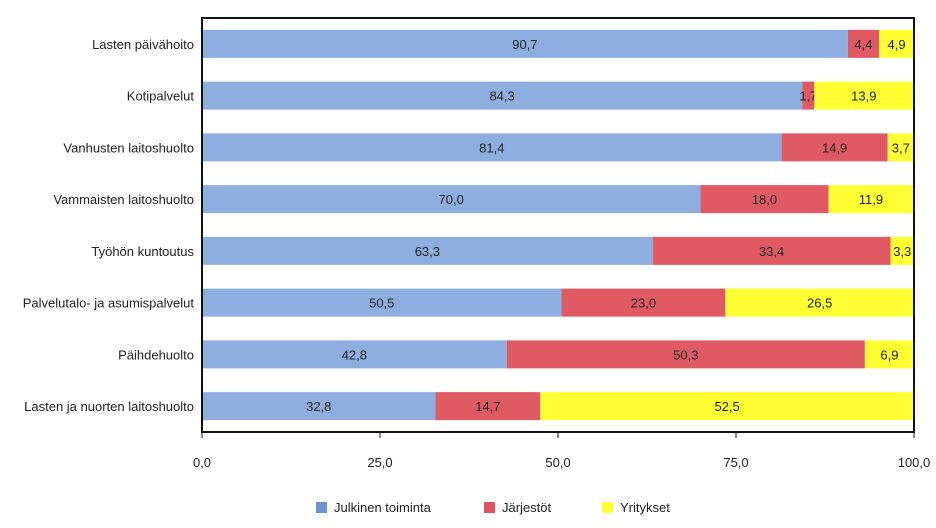 The width and height of the screenshot is (936, 528). I want to click on bar-jarjestot-lasten-ja-nuorten-laitoshuolto, so click(488, 406).